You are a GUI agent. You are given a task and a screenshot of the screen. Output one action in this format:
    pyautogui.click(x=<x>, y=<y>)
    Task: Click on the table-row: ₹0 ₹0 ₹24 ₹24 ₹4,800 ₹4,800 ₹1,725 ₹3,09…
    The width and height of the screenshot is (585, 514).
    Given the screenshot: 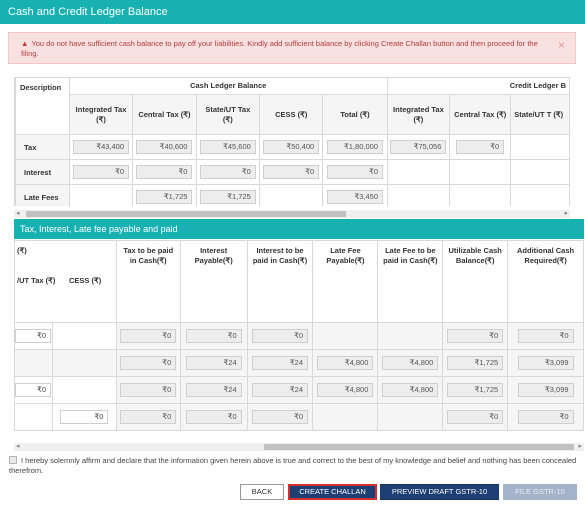 What is the action you would take?
    pyautogui.click(x=299, y=390)
    